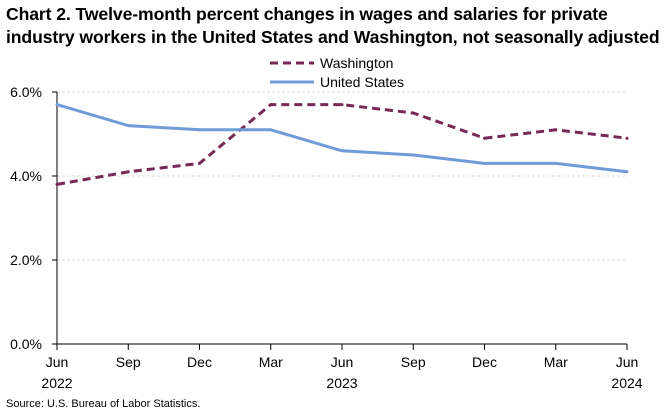 This screenshot has height=413, width=667. What do you see at coordinates (26, 344) in the screenshot?
I see `y-tick-label: 0.0%` at bounding box center [26, 344].